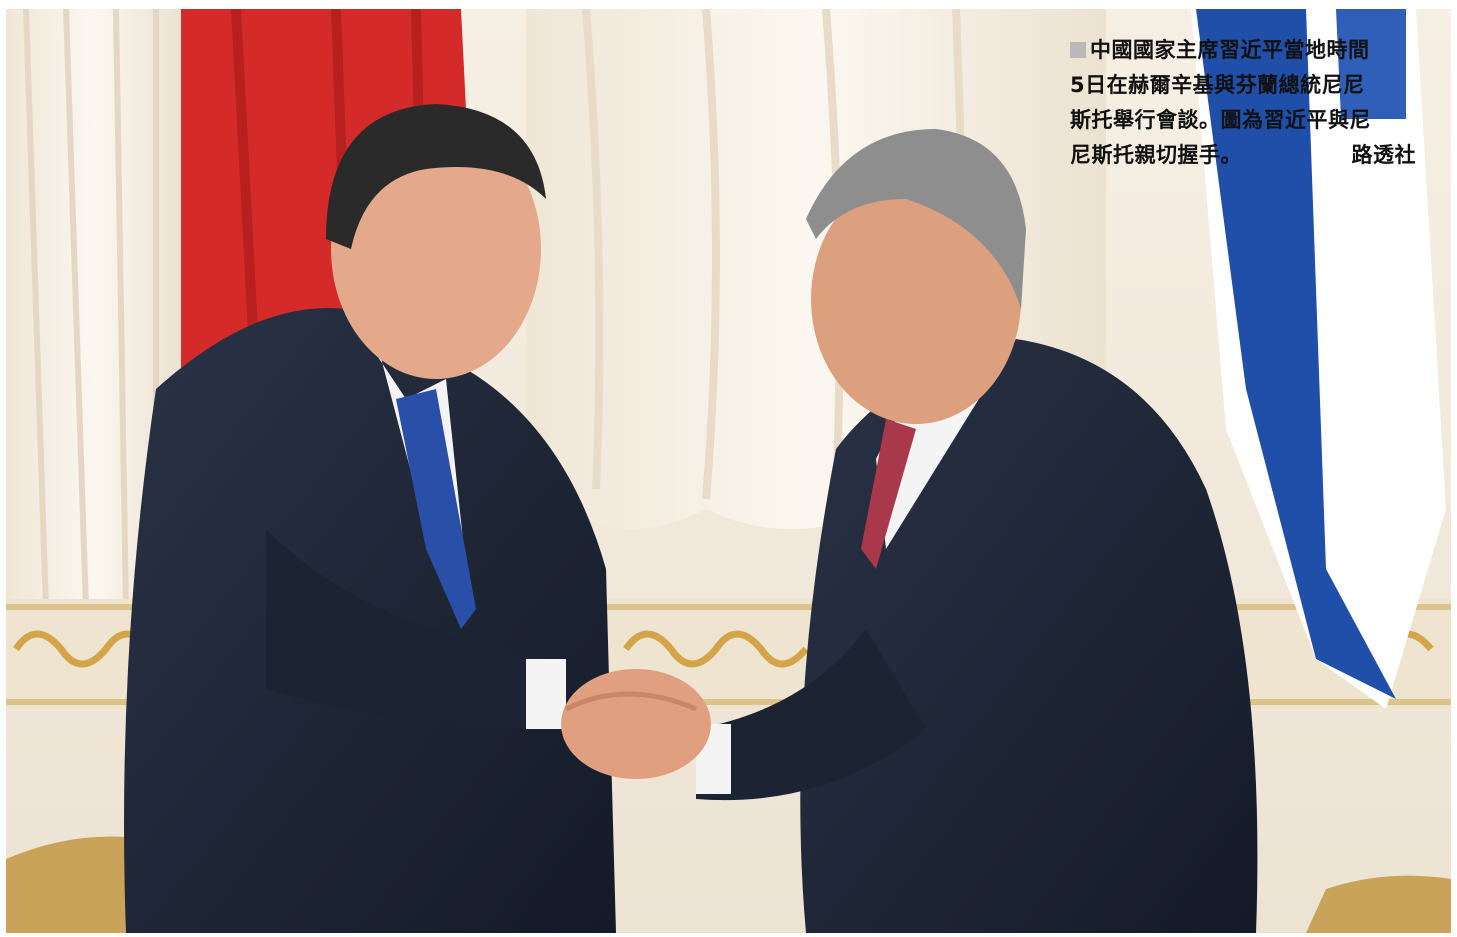 The image size is (1457, 937). What do you see at coordinates (76, 884) in the screenshot?
I see `left-chair` at bounding box center [76, 884].